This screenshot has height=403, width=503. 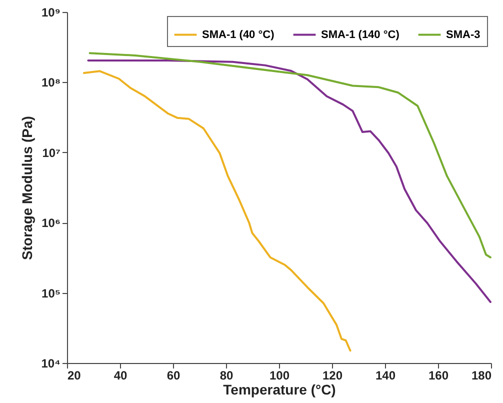 What do you see at coordinates (238, 34) in the screenshot?
I see `legend-label: SMA-1 (40 °C)` at bounding box center [238, 34].